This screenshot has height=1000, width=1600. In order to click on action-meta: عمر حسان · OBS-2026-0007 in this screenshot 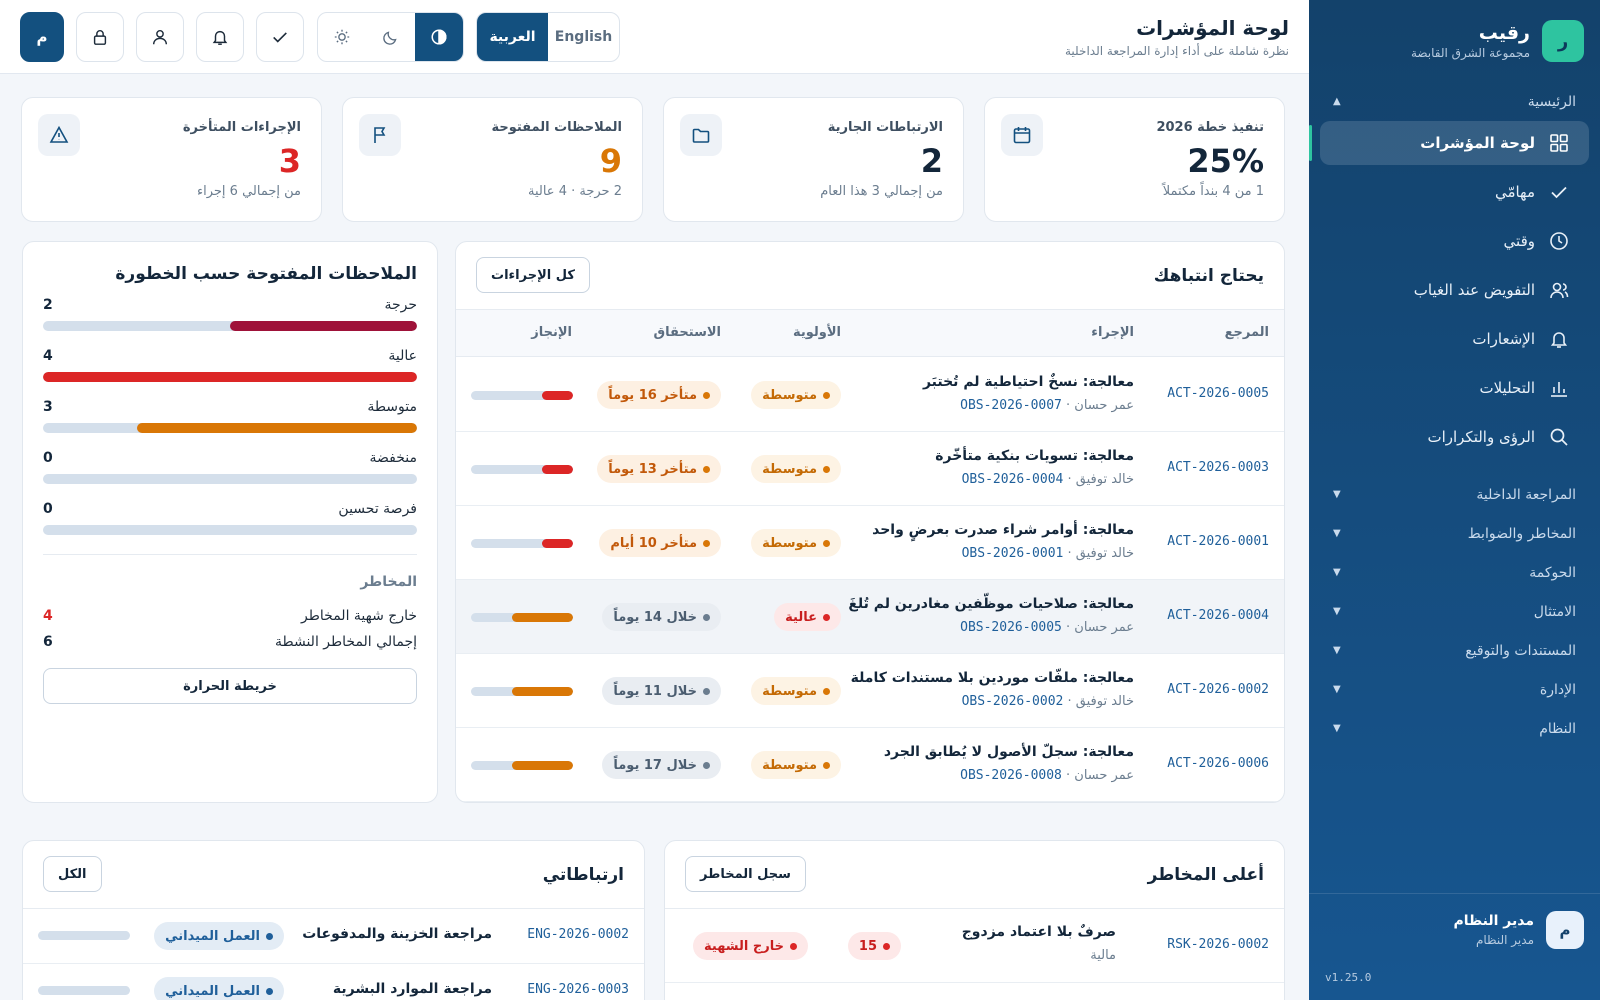, I will do `click(1047, 405)`.